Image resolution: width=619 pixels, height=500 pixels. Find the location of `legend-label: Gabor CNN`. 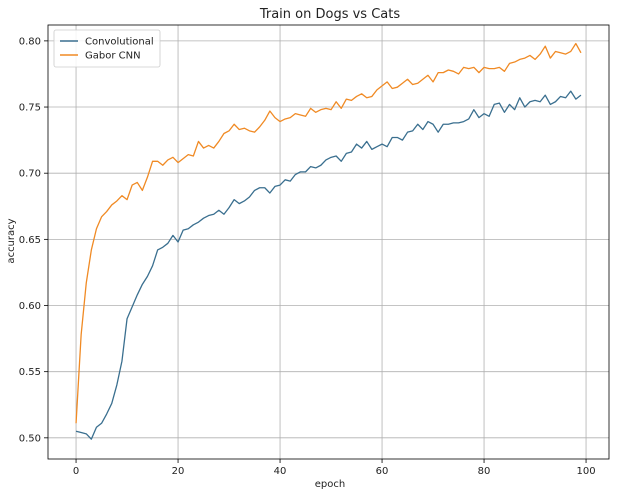

legend-label: Gabor CNN is located at coordinates (113, 56).